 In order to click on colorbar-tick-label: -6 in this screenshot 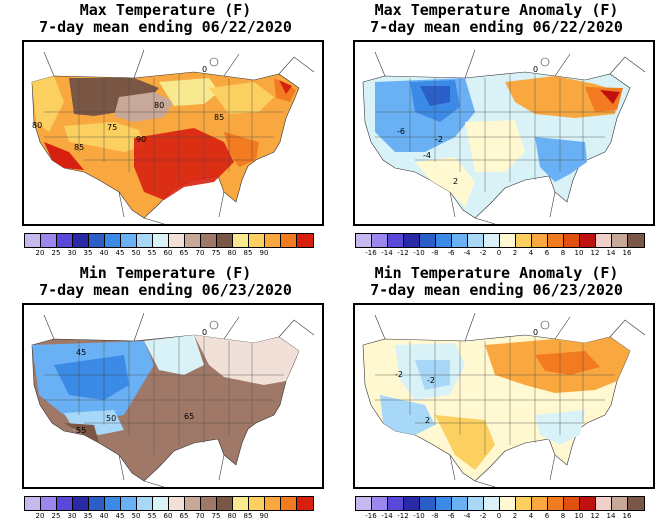, I will do `click(451, 253)`.